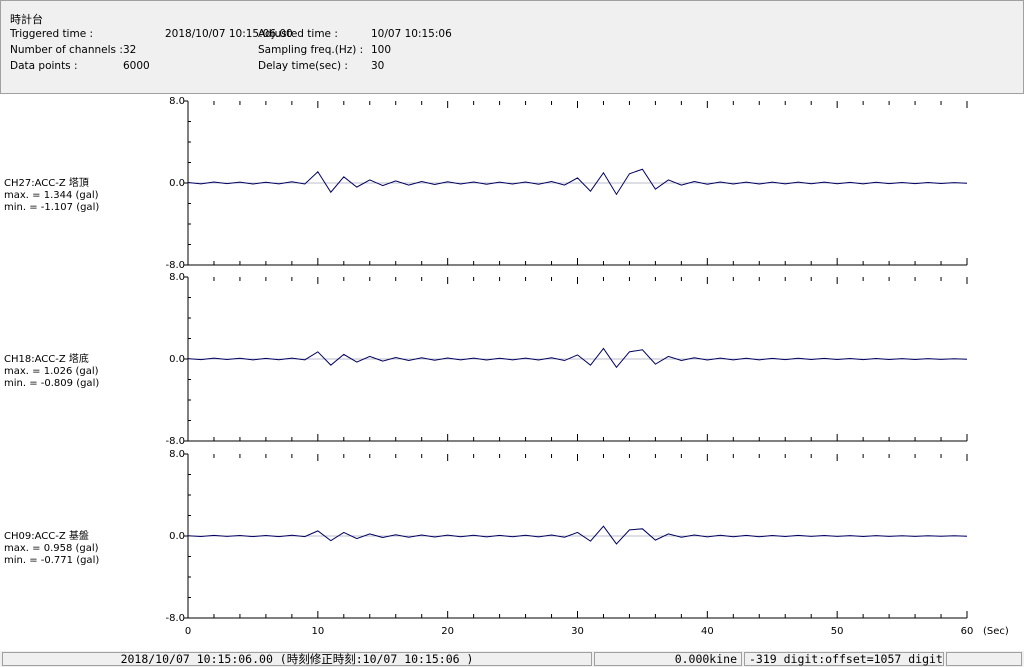 Image resolution: width=1024 pixels, height=667 pixels. What do you see at coordinates (188, 631) in the screenshot?
I see `x-tick-label: 0` at bounding box center [188, 631].